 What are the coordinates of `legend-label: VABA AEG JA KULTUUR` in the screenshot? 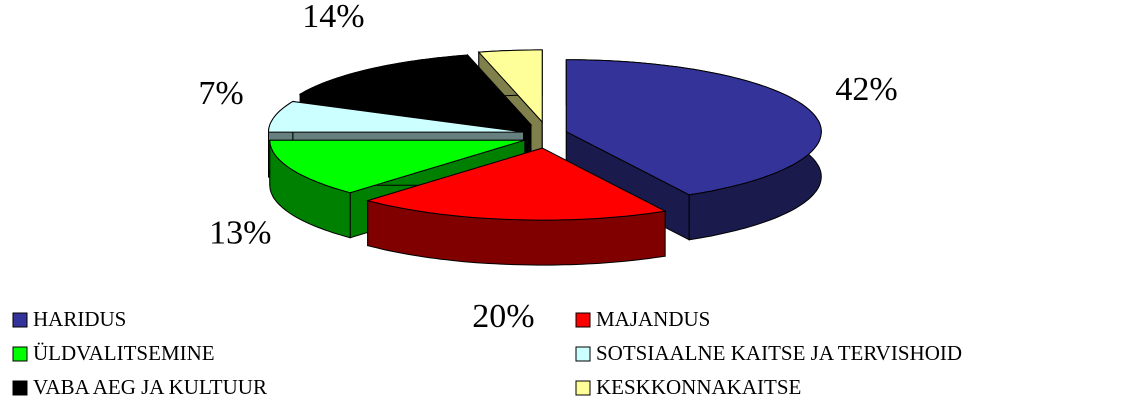 It's located at (150, 387).